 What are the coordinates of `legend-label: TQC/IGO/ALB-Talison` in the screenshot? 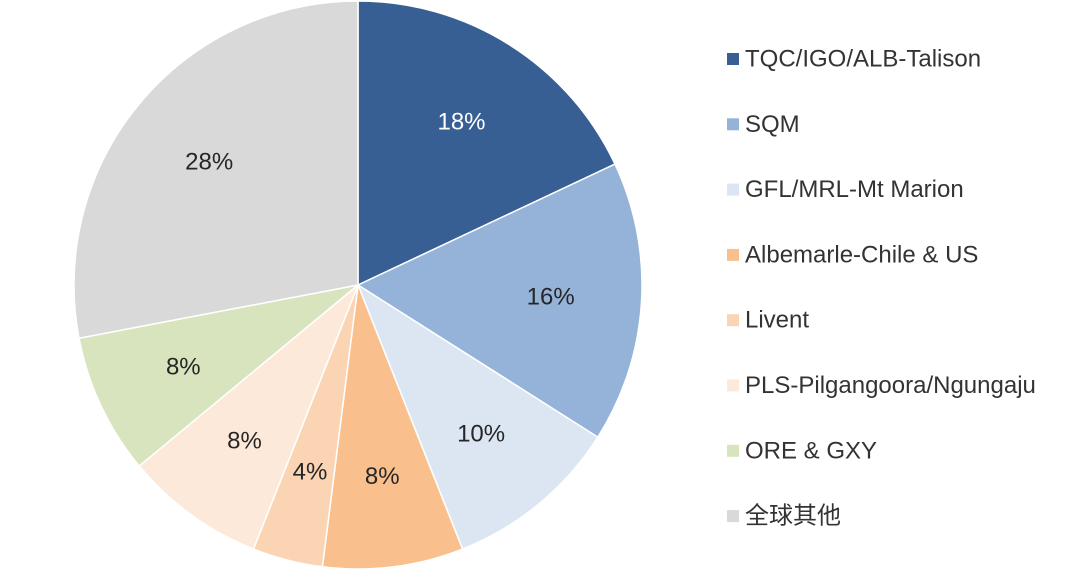 It's located at (863, 59).